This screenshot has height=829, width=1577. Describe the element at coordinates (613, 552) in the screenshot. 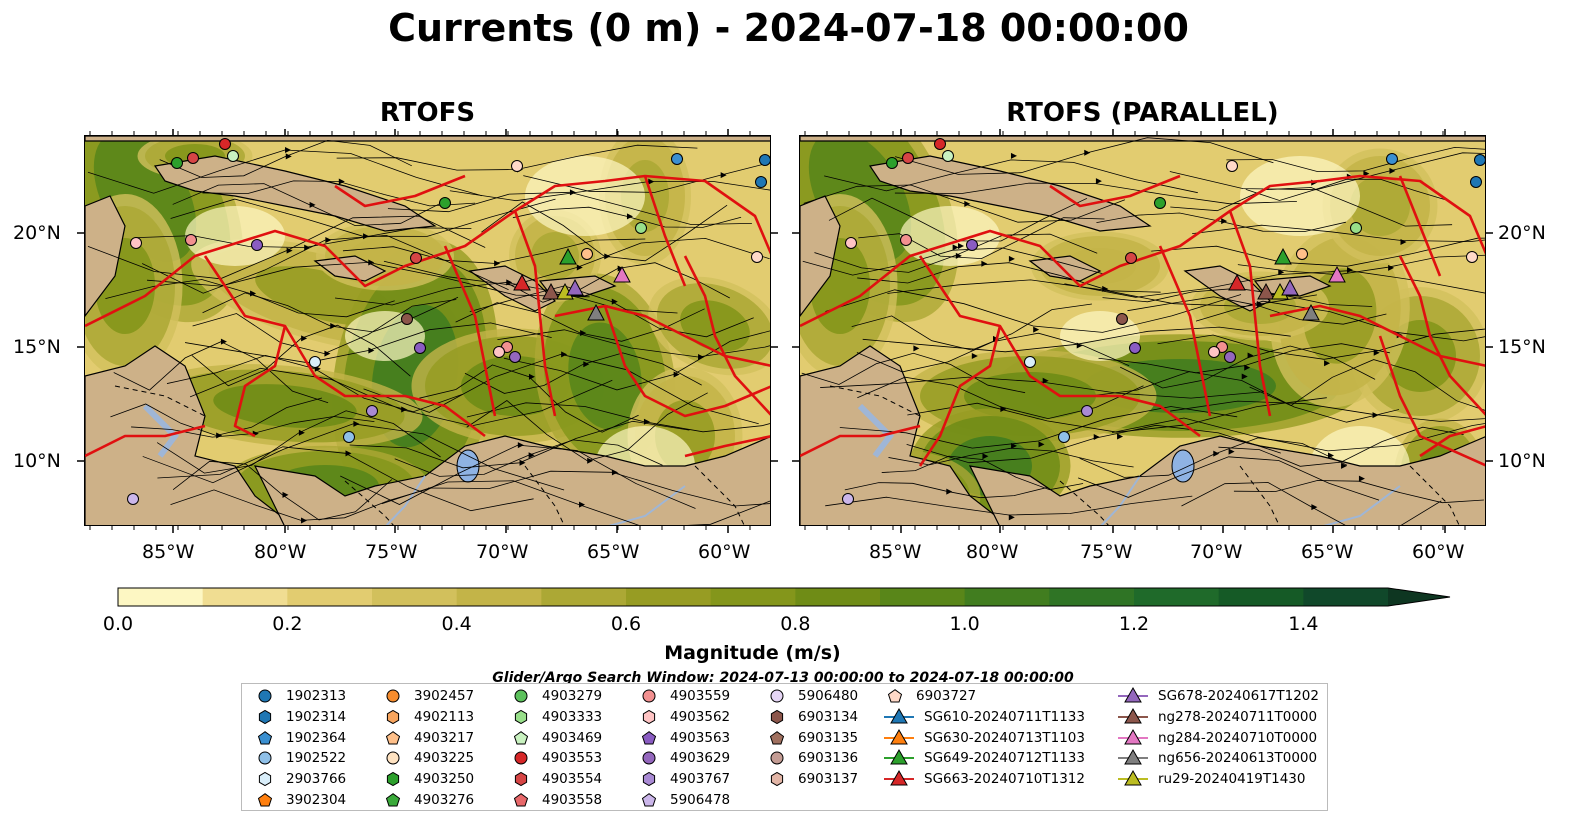

I see `lon-label-65w-left: 65°W` at that location.